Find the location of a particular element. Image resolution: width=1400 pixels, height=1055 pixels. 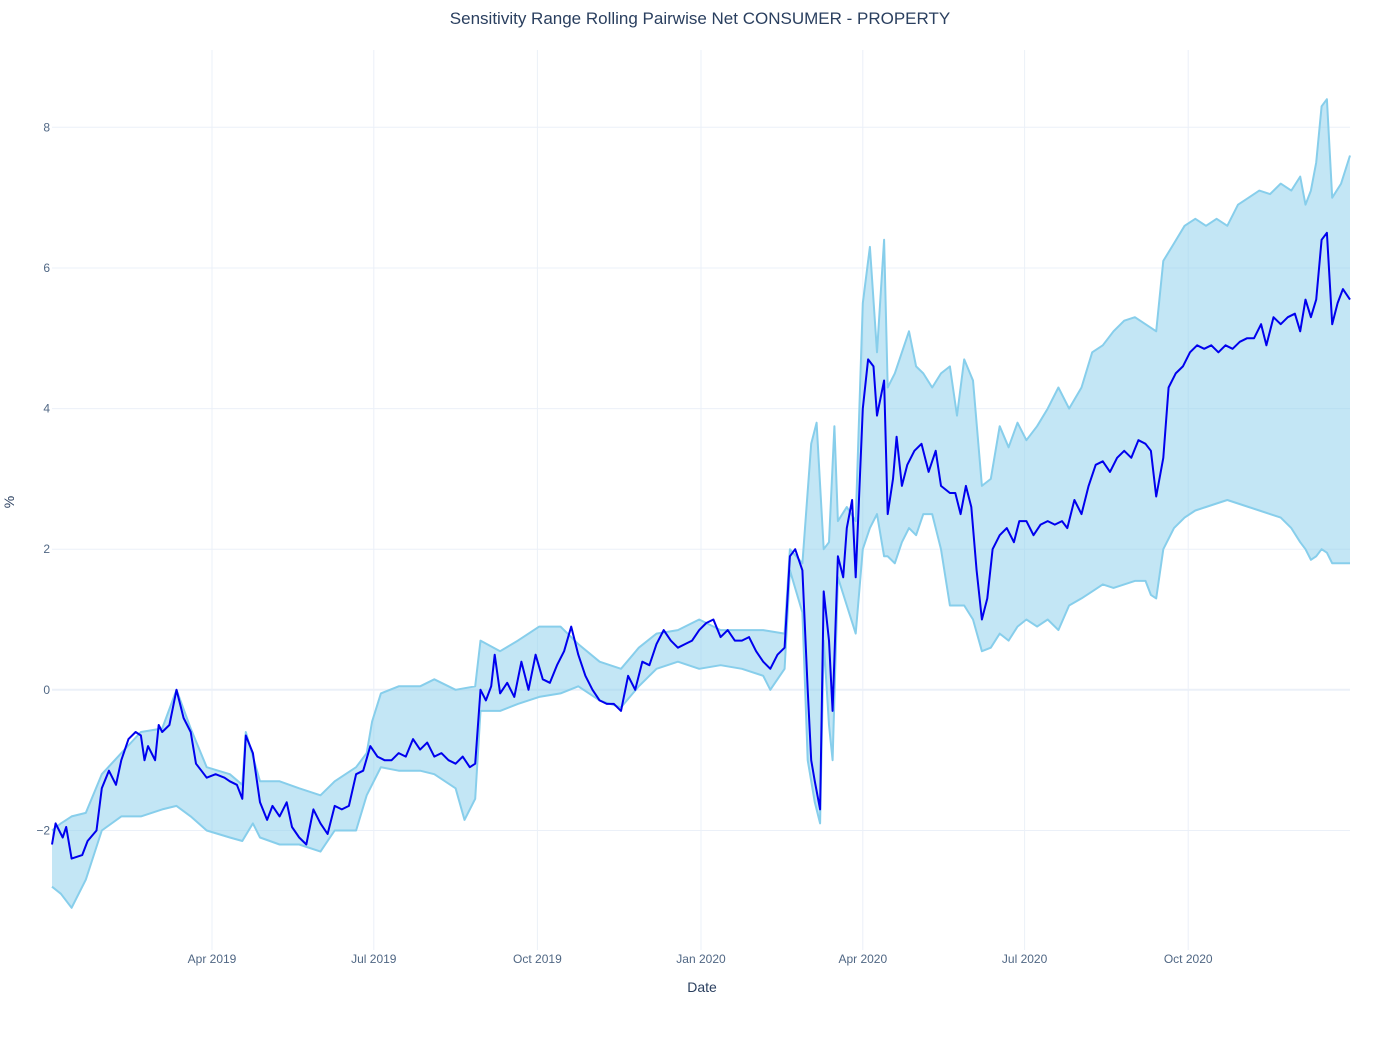

y-axis-title: % is located at coordinates (9, 502).